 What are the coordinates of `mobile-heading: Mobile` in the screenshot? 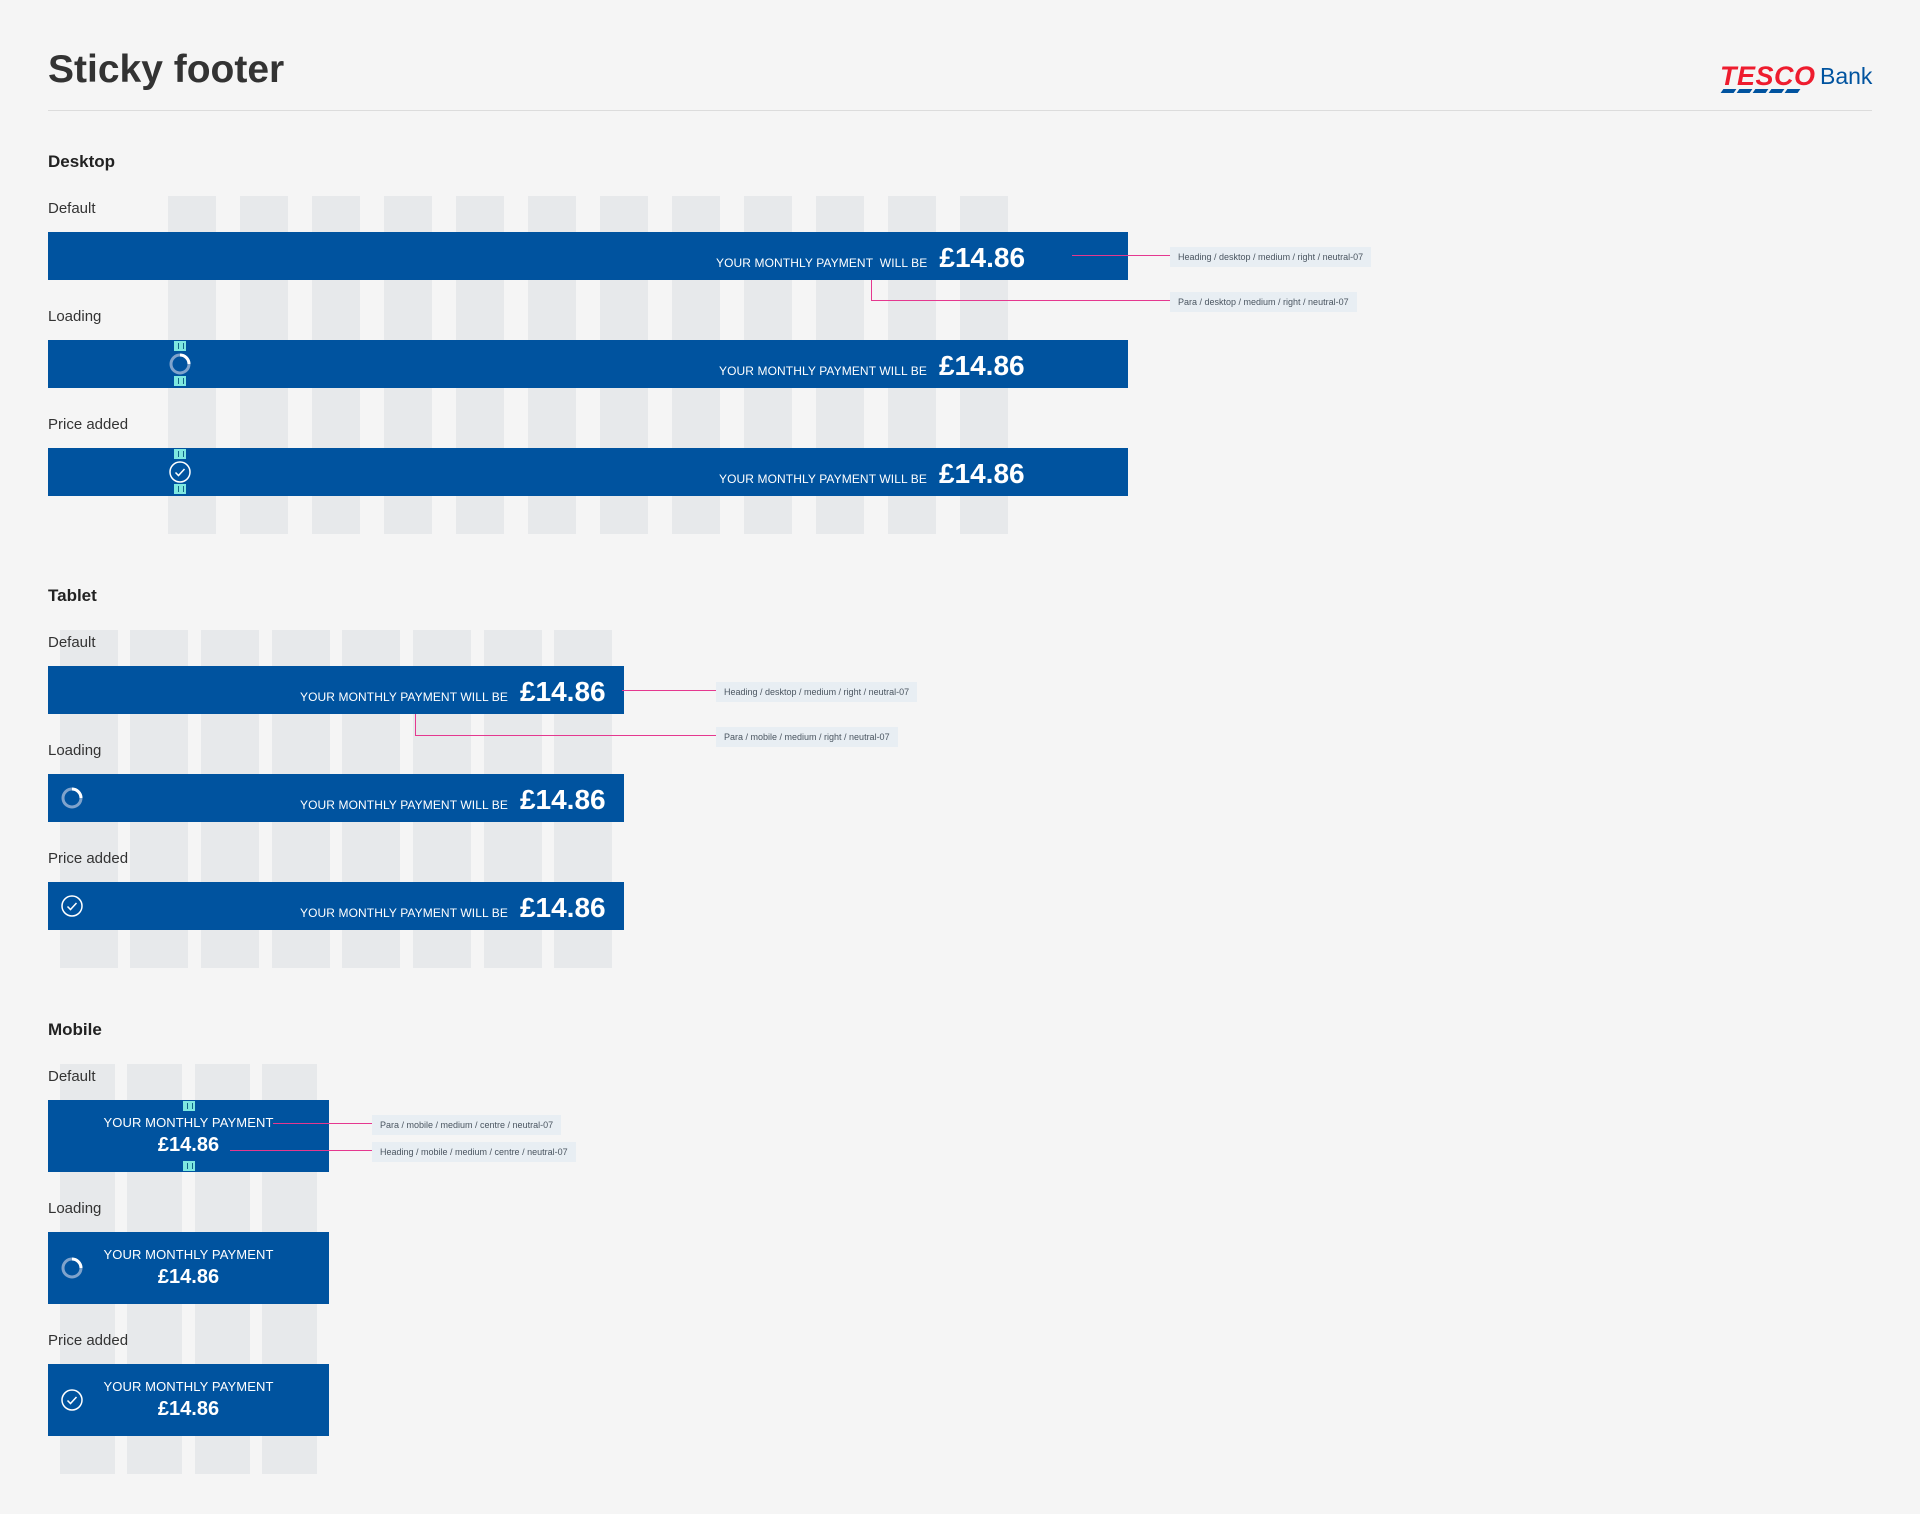 It's located at (75, 1029).